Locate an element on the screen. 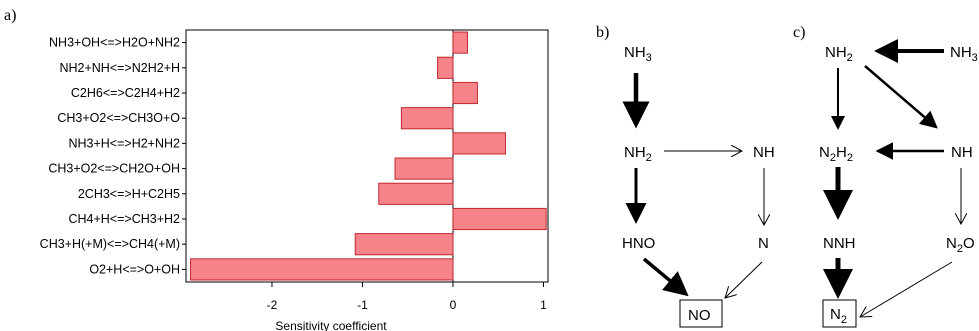 The height and width of the screenshot is (331, 979). reaction-label: C2H6<=>C2H4+H2 is located at coordinates (125, 93).